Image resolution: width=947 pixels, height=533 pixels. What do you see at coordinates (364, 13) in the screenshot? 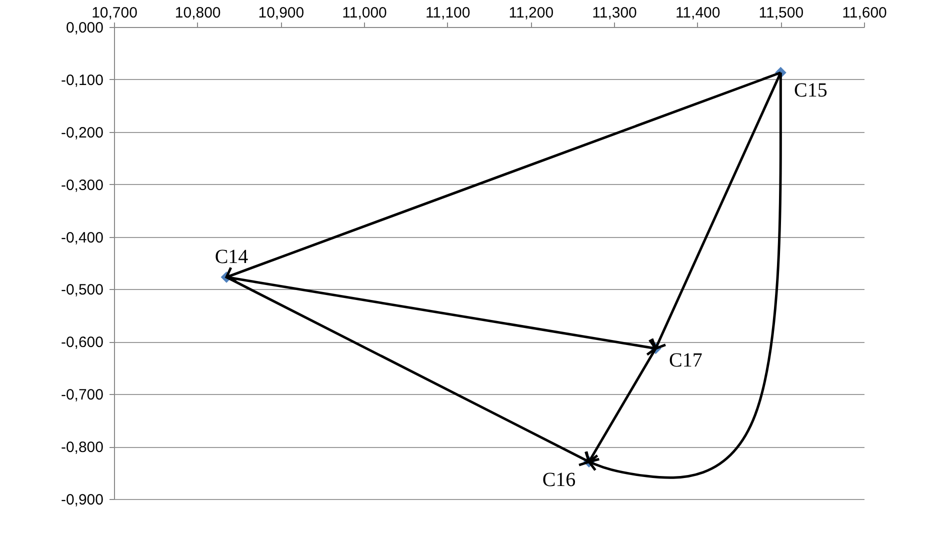
I see `x-tick-label: 11,000` at bounding box center [364, 13].